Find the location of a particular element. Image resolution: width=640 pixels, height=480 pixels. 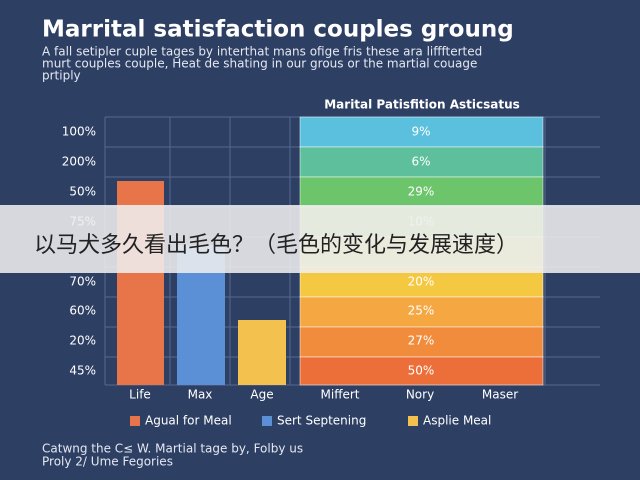

x-axis-label: Nory is located at coordinates (420, 395).